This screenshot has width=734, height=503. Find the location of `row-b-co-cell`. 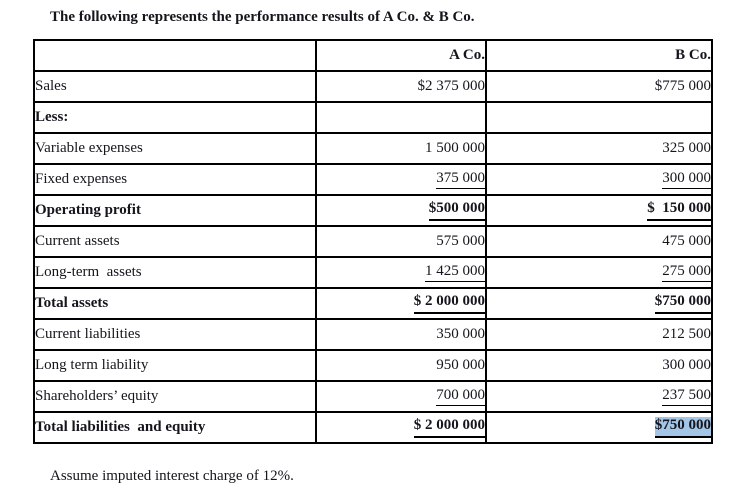

row-b-co-cell is located at coordinates (599, 117).